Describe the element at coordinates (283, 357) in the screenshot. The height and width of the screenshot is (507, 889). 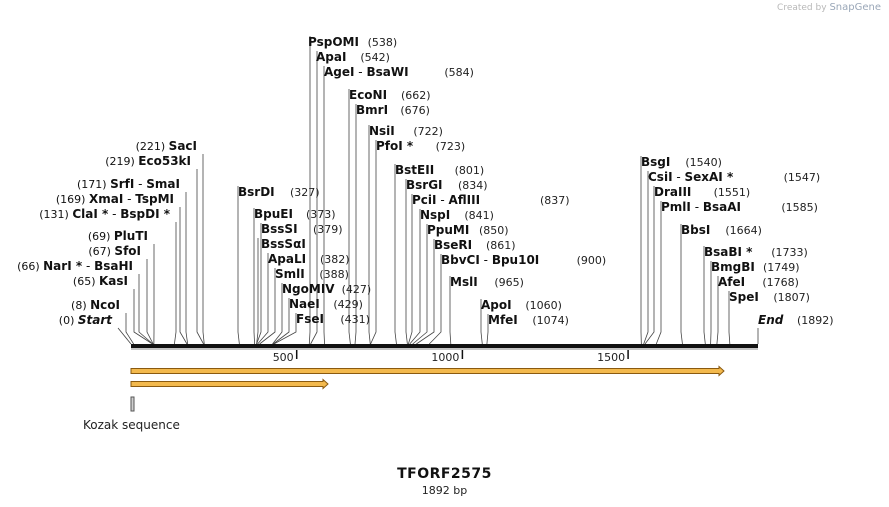
I see `ruler-tick-label: 500` at that location.